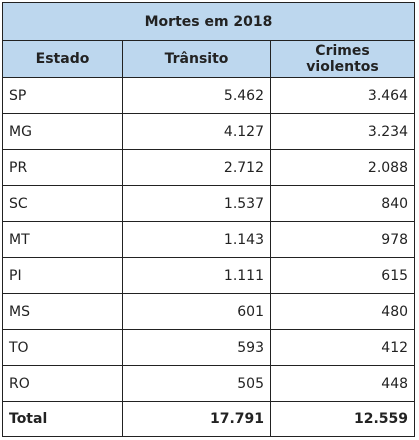  I want to click on cell-crimes: 412, so click(342, 347).